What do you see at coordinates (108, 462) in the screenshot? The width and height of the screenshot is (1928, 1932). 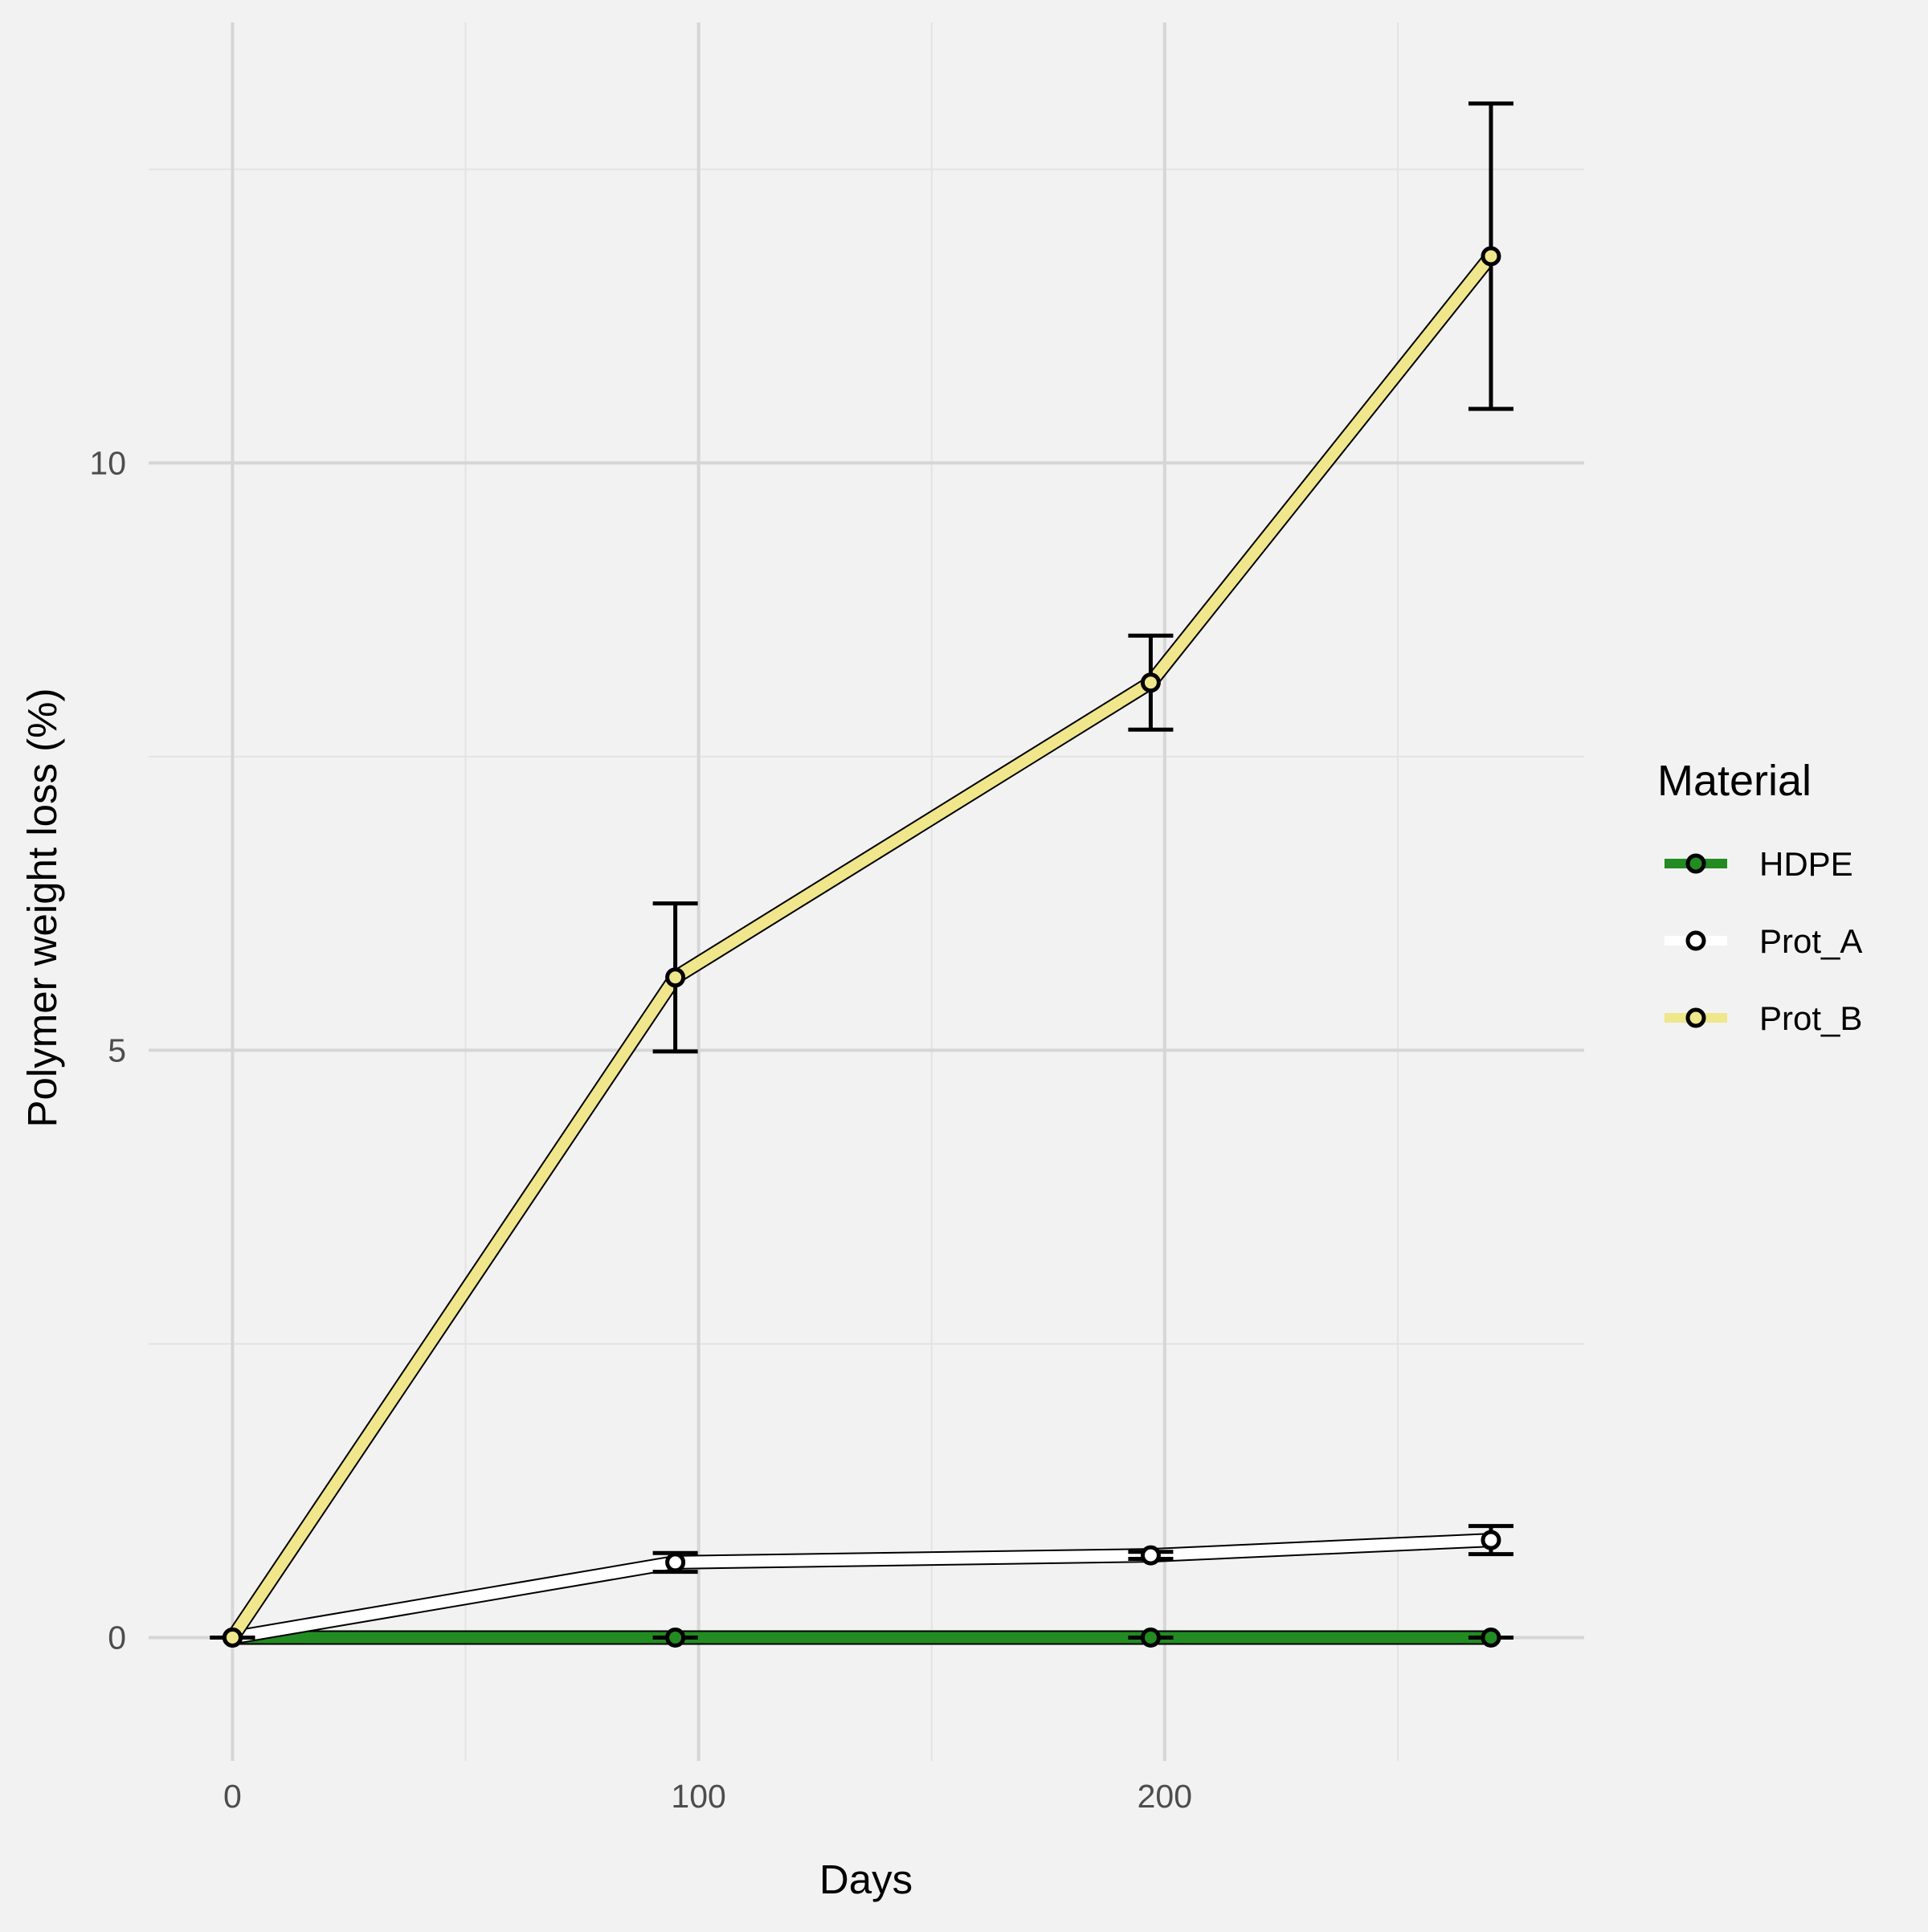 I see `y-tick-label: 10` at bounding box center [108, 462].